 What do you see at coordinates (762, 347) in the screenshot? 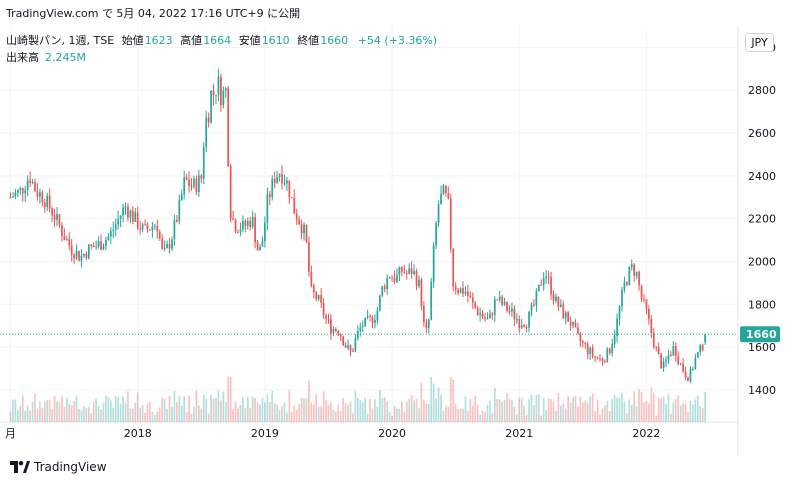
I see `y-tick-label: 1600` at bounding box center [762, 347].